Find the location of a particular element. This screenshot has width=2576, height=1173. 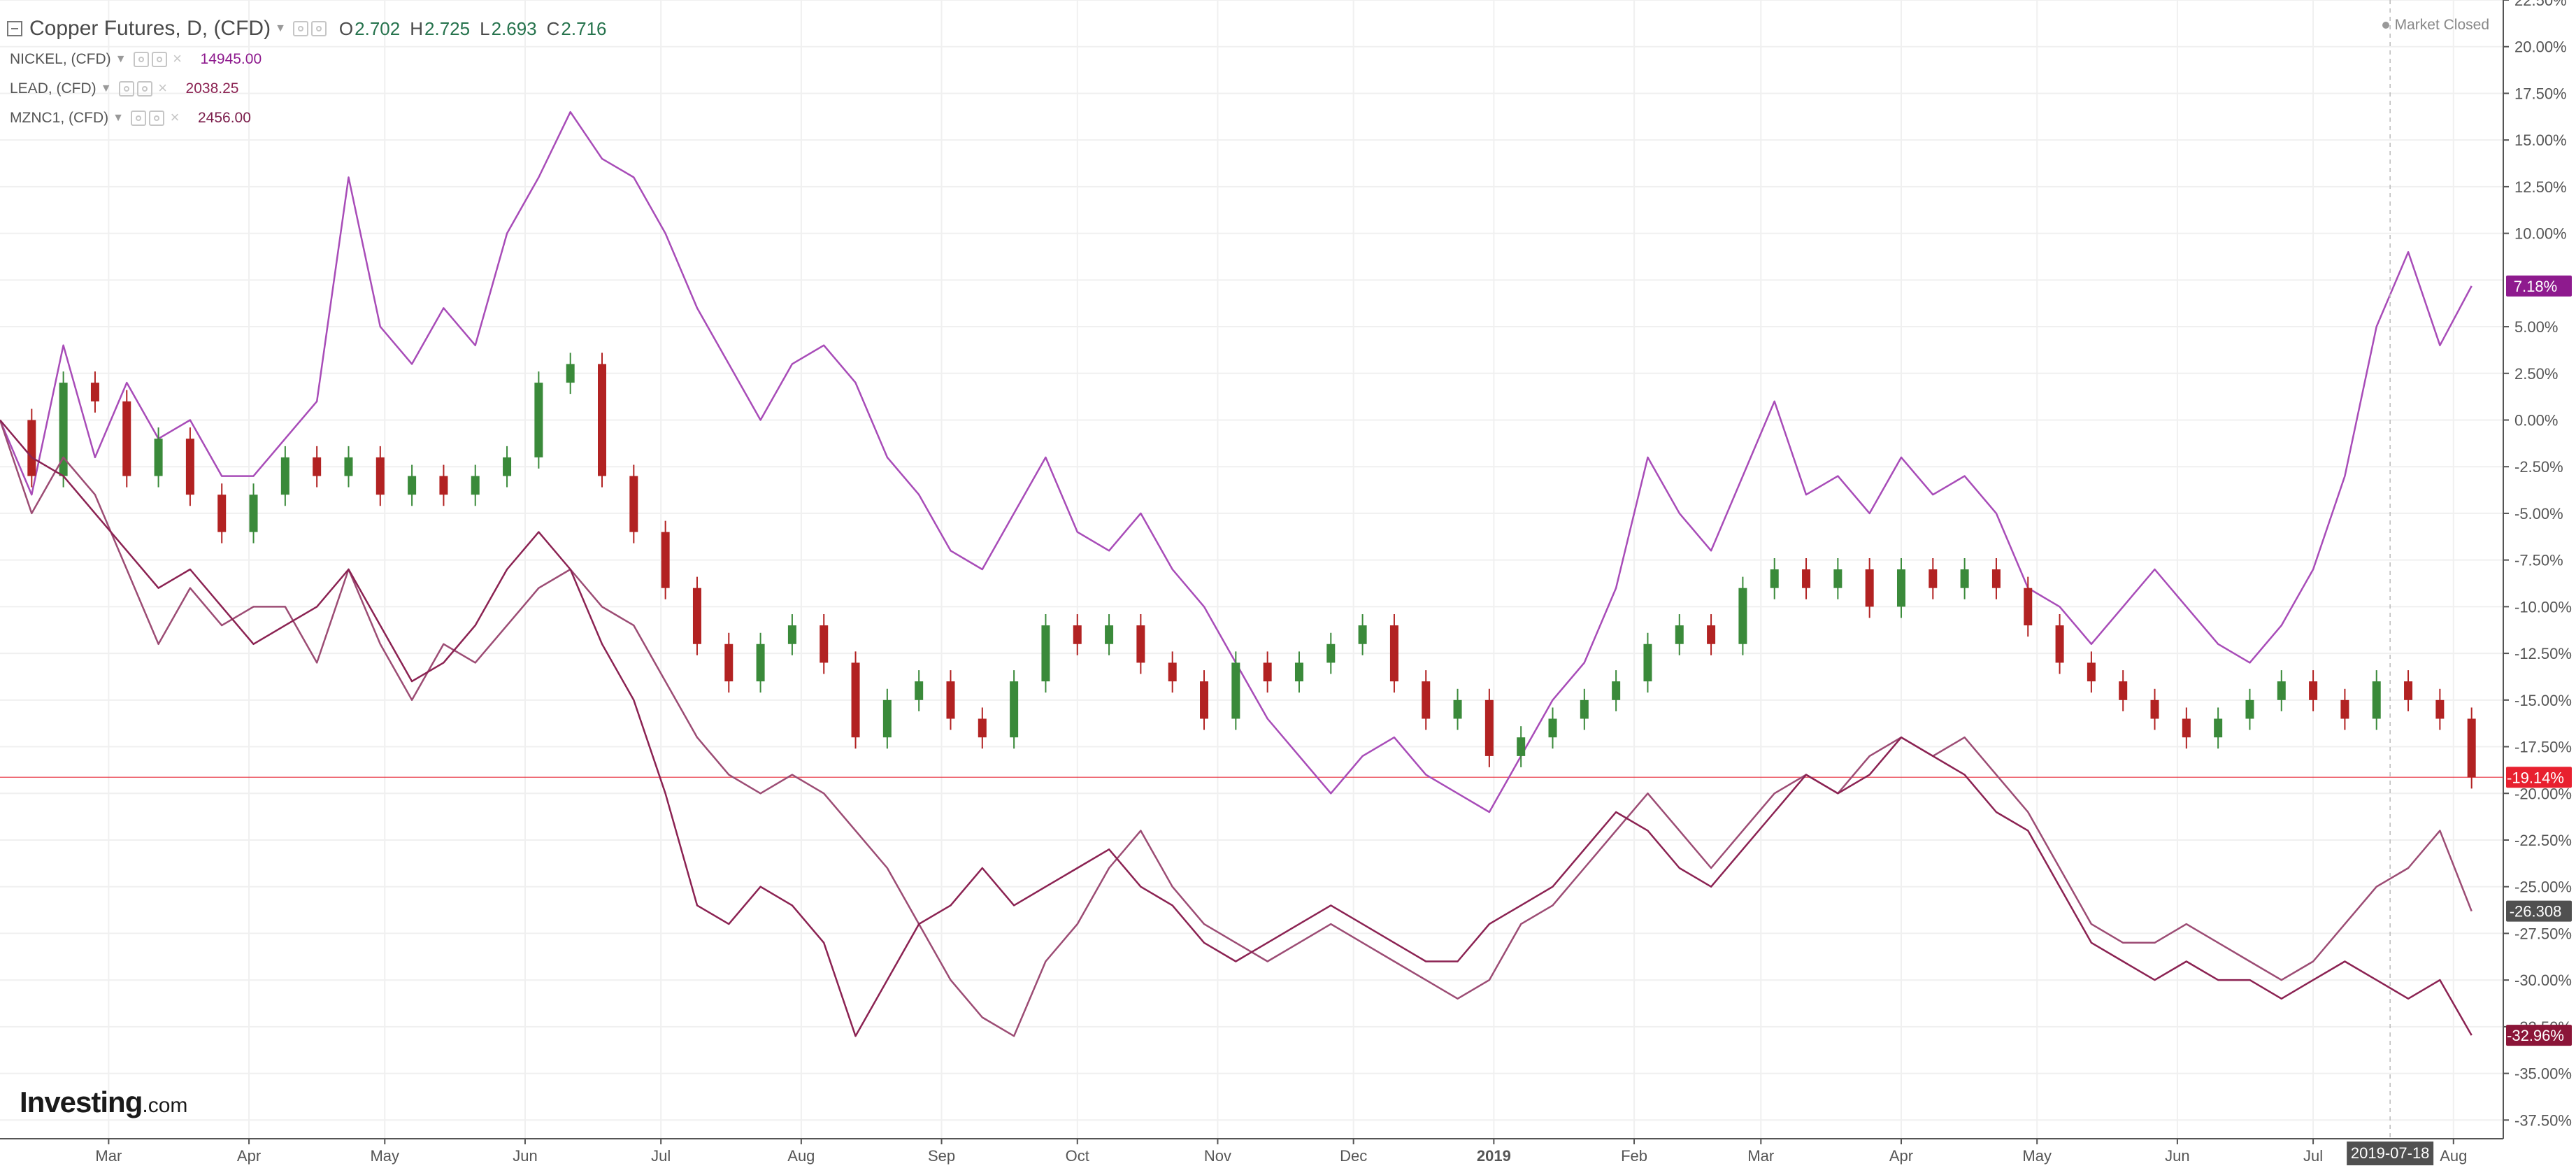

market-status: Market Closed is located at coordinates (2435, 26).